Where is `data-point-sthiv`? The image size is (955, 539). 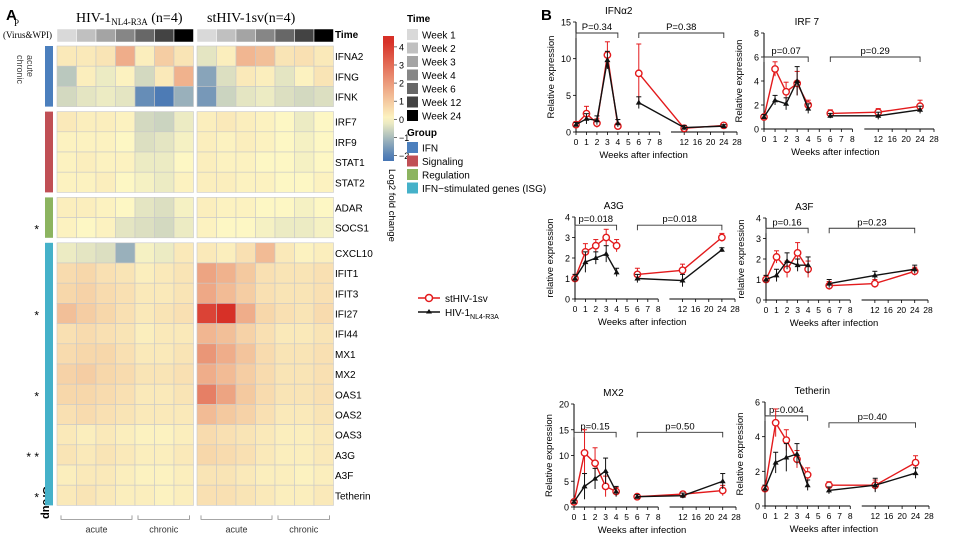
data-point-sthiv is located at coordinates (775, 69).